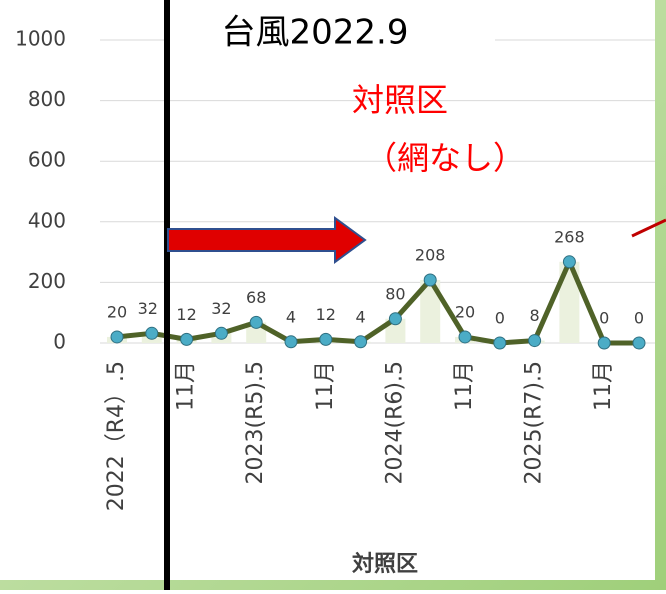 The height and width of the screenshot is (594, 666). Describe the element at coordinates (430, 254) in the screenshot. I see `data-label: 208` at that location.